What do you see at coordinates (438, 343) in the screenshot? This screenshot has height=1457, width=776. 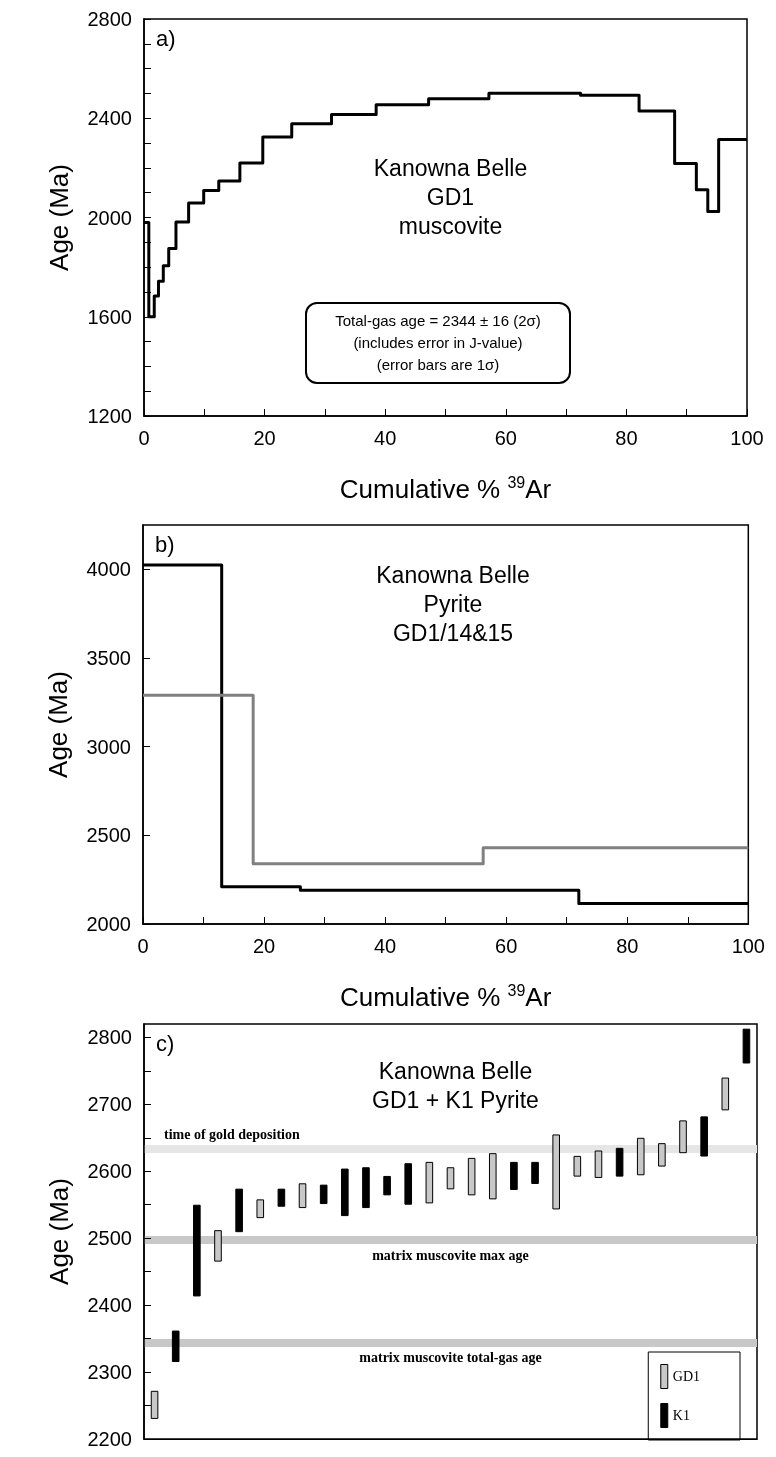 I see `note-box: Total-gas age = 2344 ± 16 (2σ) (includes error in J-value) (error bars are 1σ)` at bounding box center [438, 343].